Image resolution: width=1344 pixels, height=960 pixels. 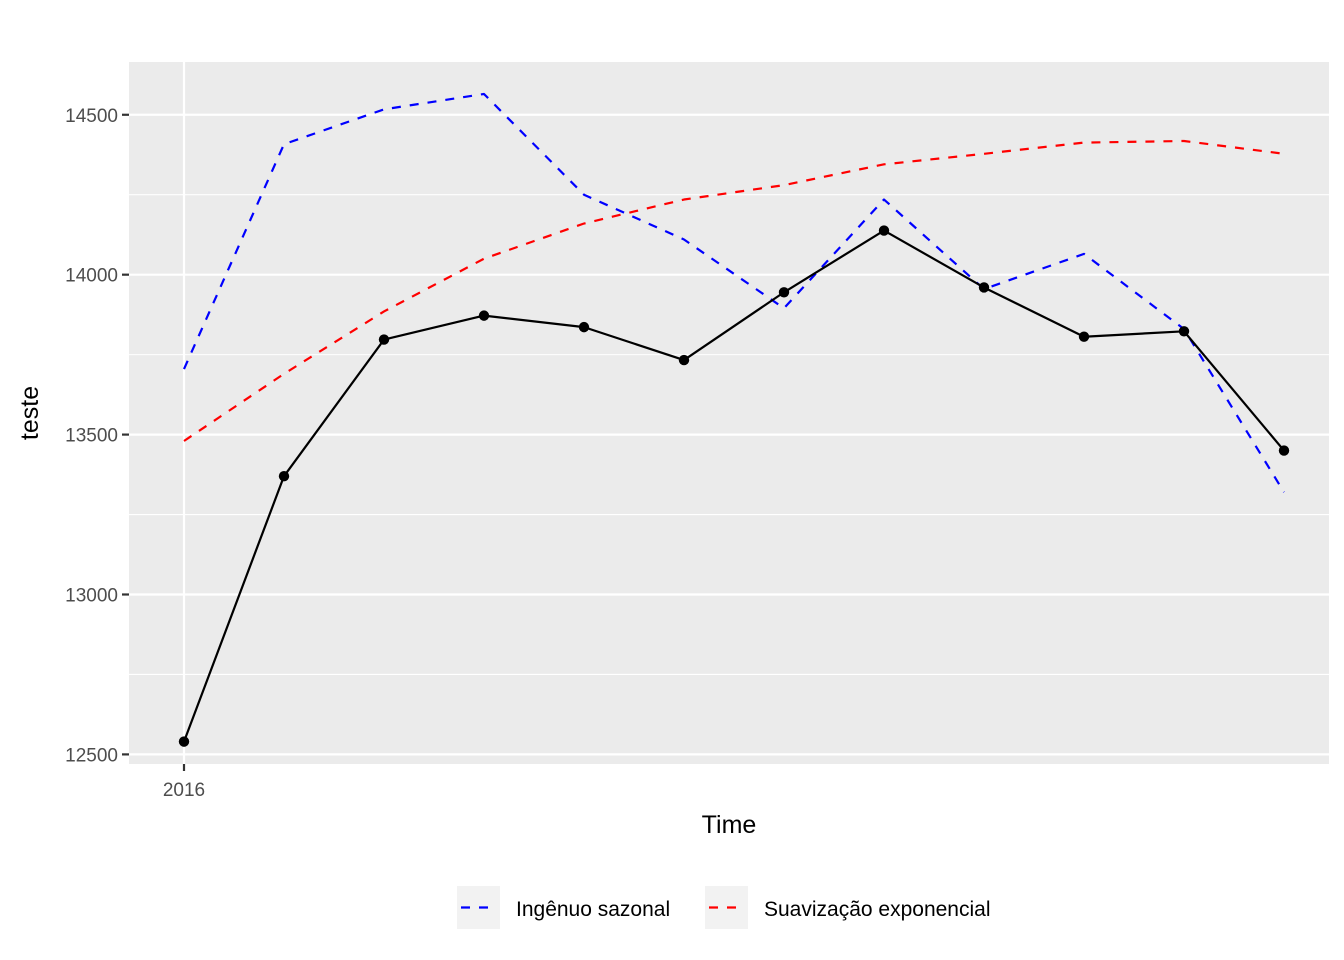 I want to click on legend-label: Ingênuo sazonal, so click(x=593, y=909).